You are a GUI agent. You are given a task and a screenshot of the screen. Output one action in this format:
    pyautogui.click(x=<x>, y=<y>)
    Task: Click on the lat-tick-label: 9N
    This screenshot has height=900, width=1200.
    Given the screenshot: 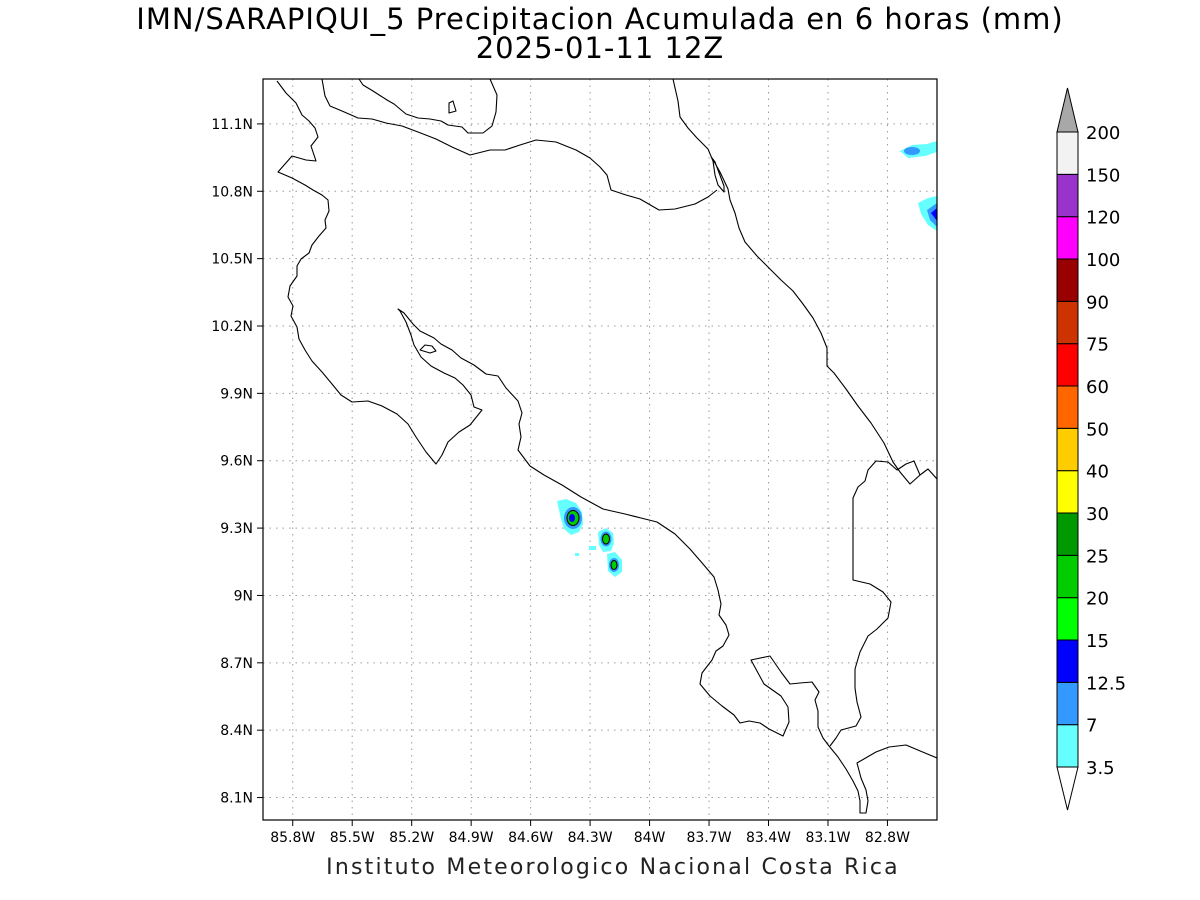 What is the action you would take?
    pyautogui.click(x=243, y=596)
    